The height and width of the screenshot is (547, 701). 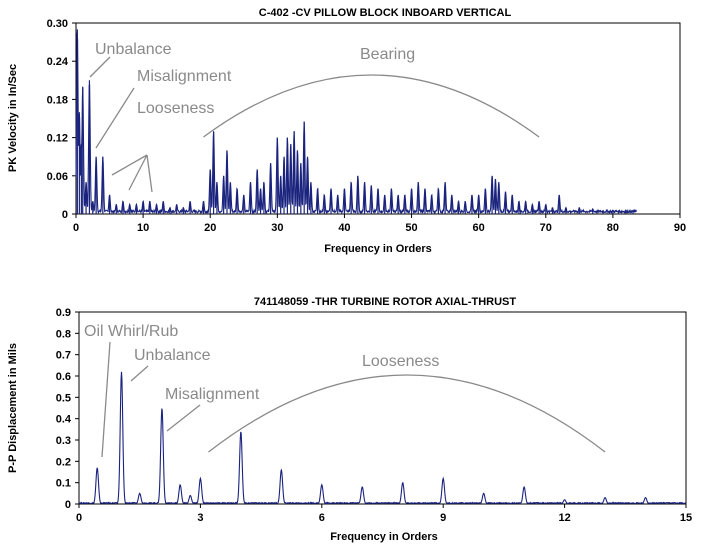 What do you see at coordinates (212, 394) in the screenshot?
I see `chart2-annotation-label: Misalignment` at bounding box center [212, 394].